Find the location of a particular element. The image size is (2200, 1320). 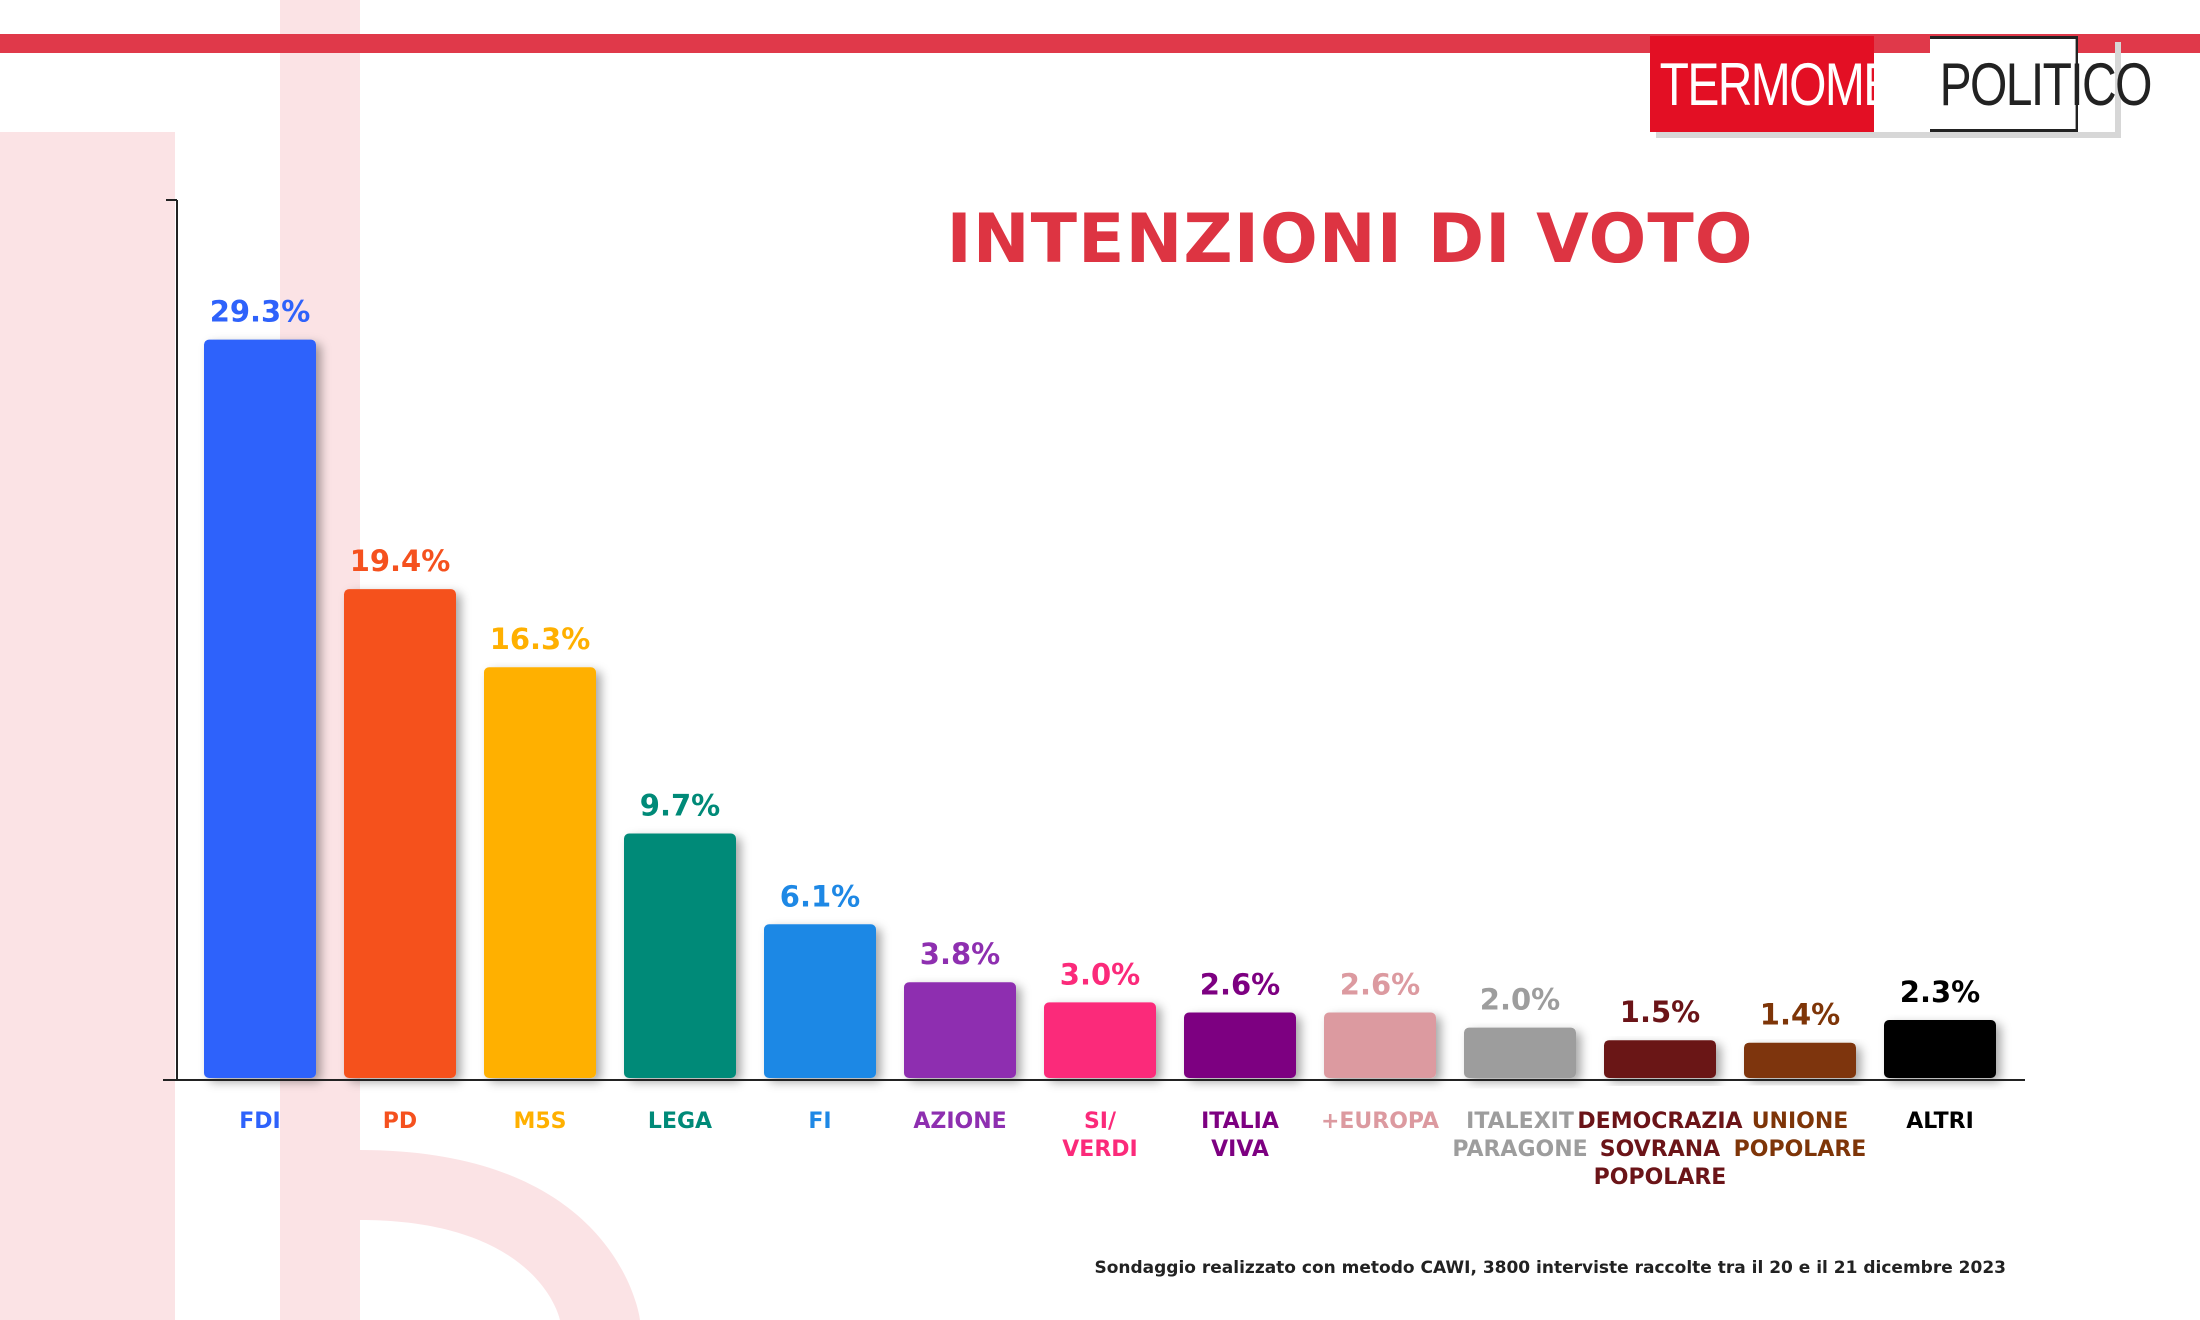

category-label-line: UNIONE is located at coordinates (1800, 1121).